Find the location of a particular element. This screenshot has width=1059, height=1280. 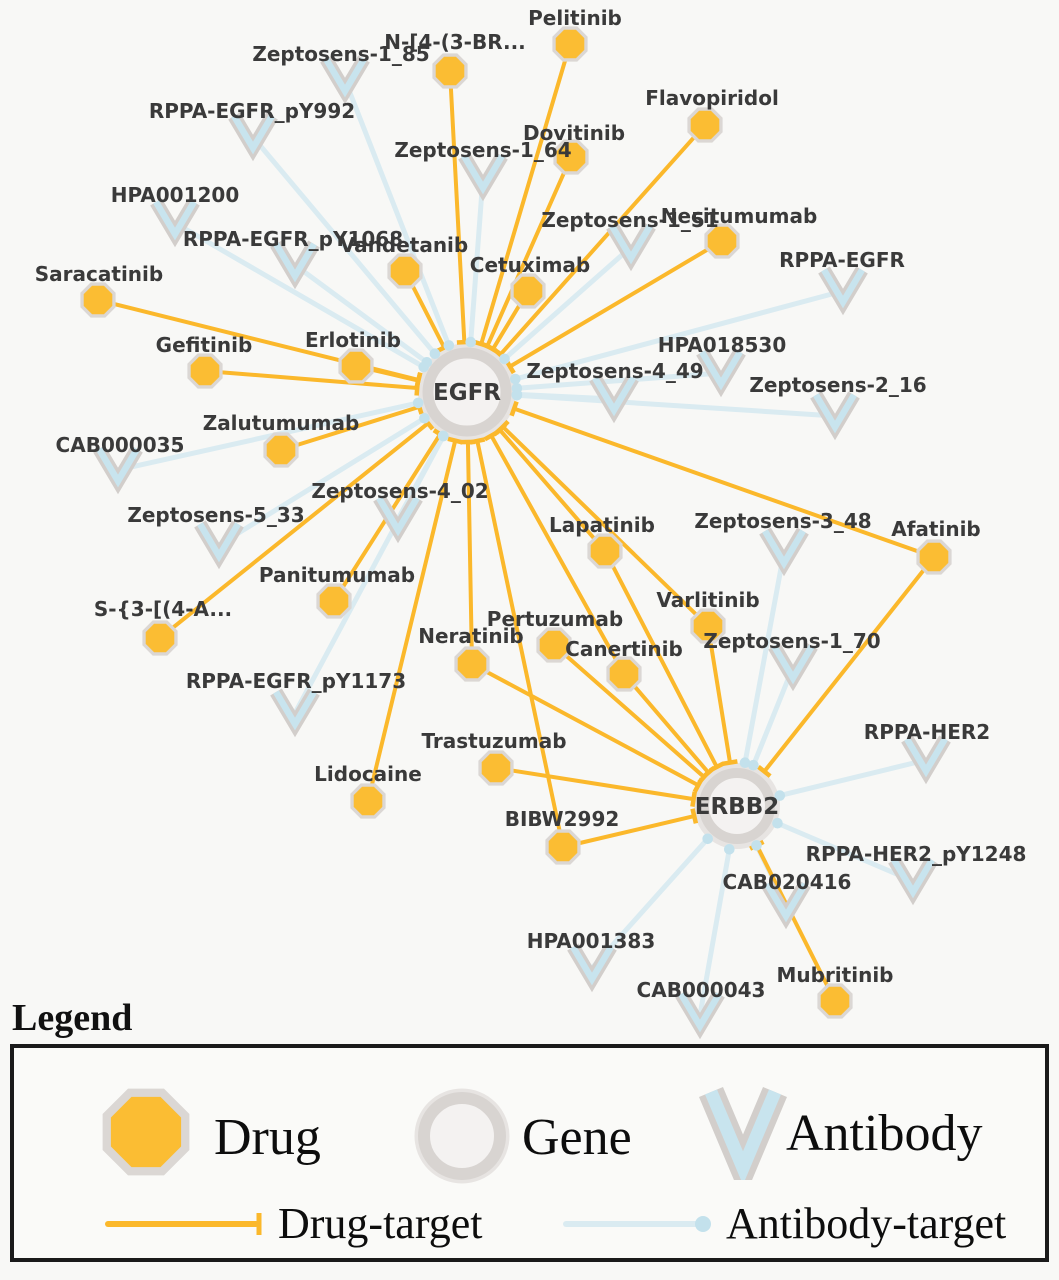

drug-node-fill is located at coordinates (146, 1132).